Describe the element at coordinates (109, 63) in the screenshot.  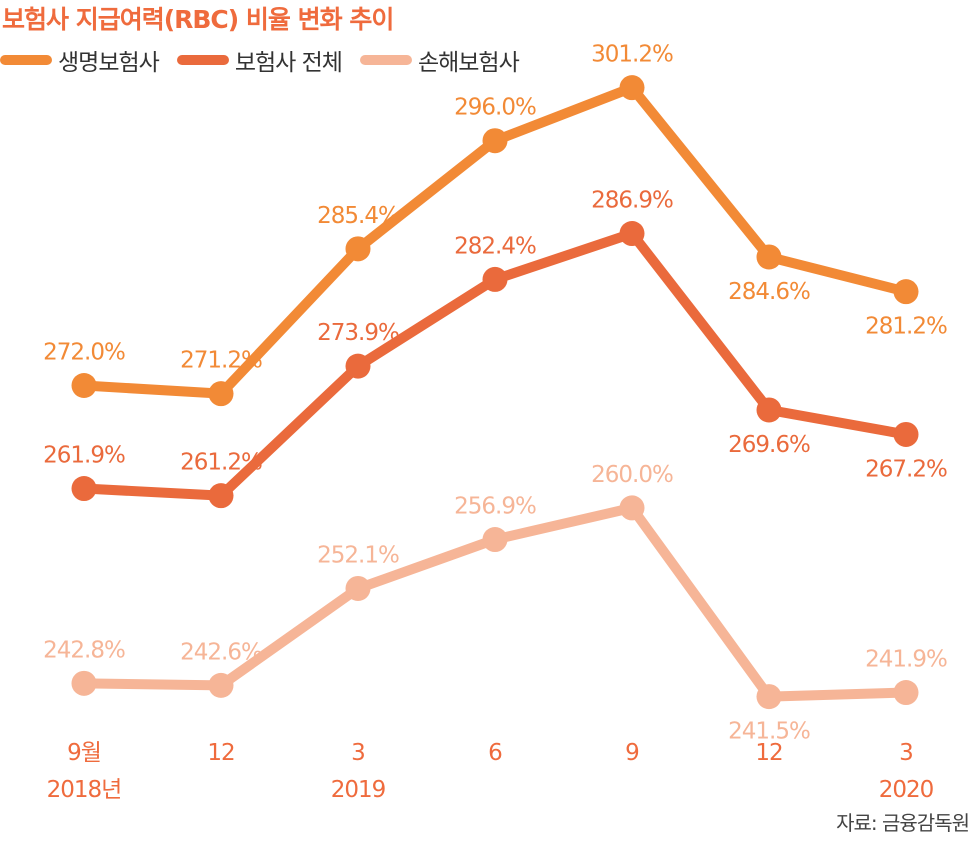
I see `legend-label-life: 생명보험사` at that location.